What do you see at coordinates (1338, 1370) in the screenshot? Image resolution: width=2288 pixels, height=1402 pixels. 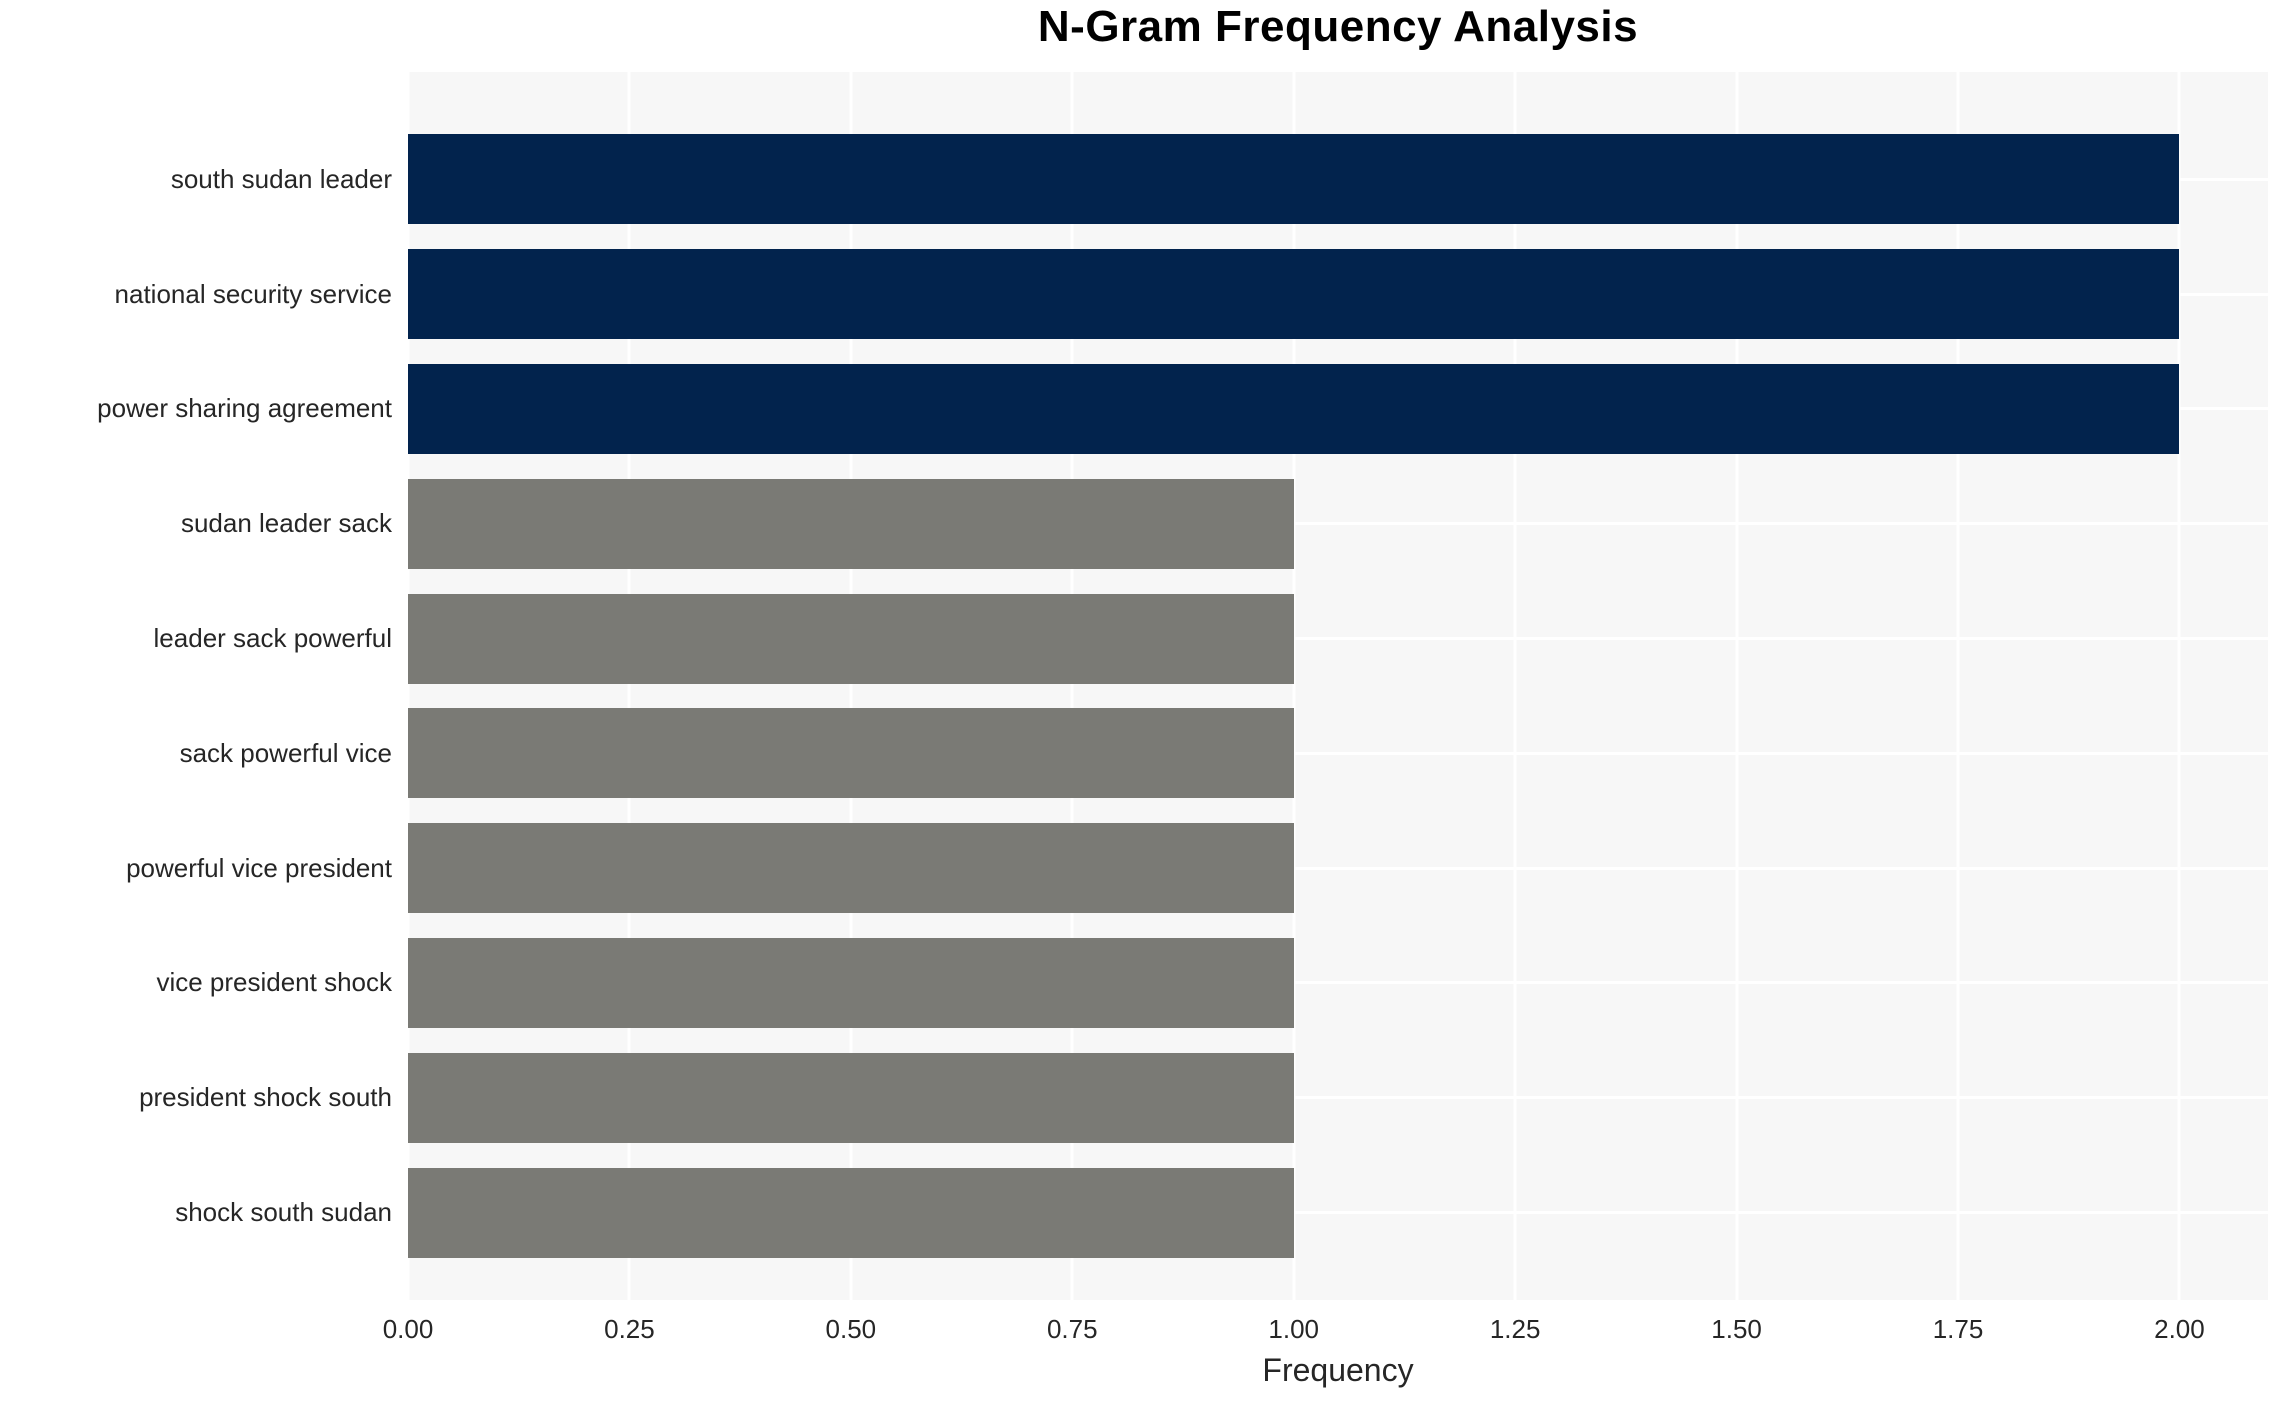 I see `x-axis-title: Frequency` at bounding box center [1338, 1370].